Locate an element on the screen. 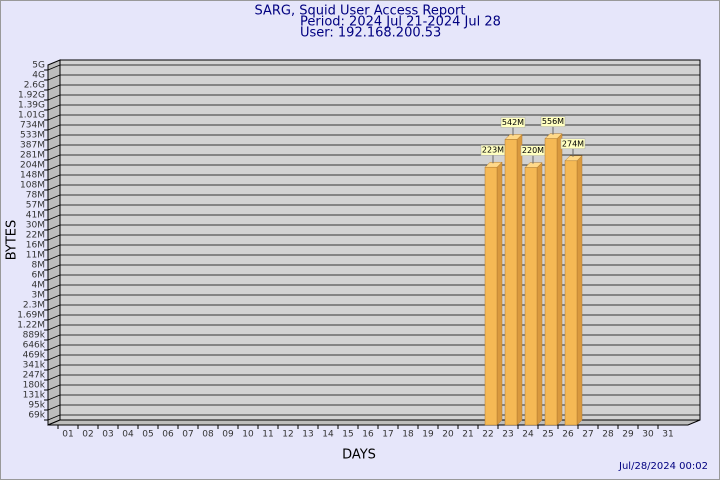  x-tick-label: 13 is located at coordinates (307, 435).